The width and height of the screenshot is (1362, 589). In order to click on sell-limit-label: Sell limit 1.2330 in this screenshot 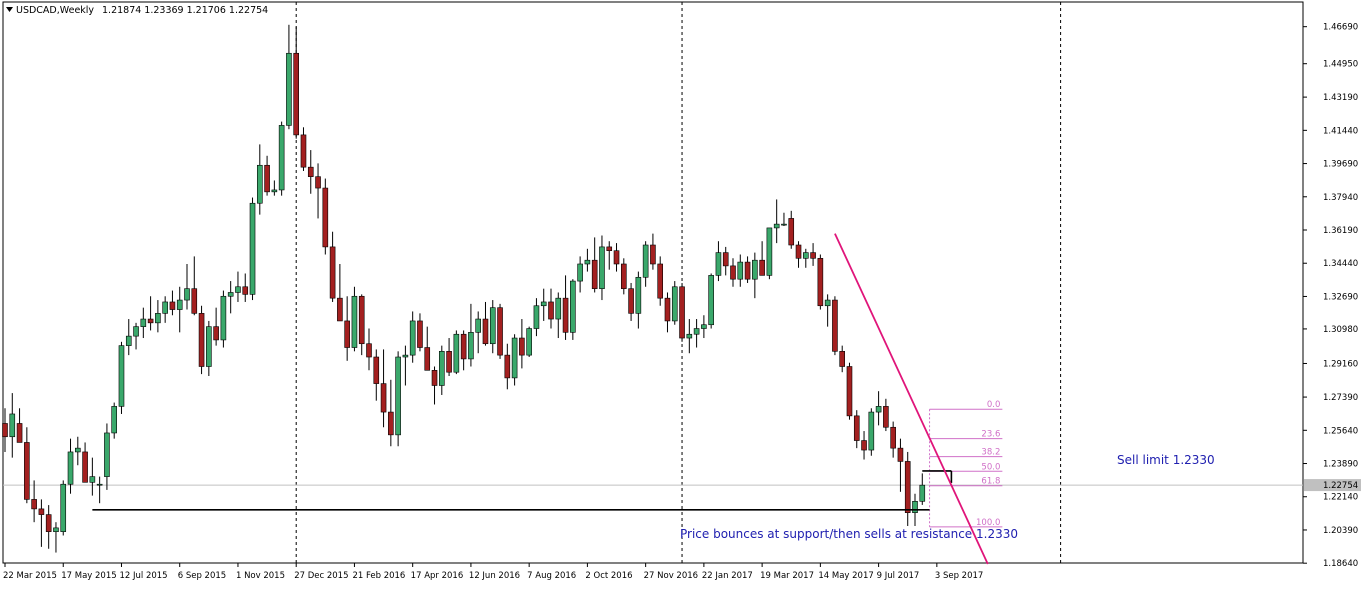, I will do `click(1166, 460)`.